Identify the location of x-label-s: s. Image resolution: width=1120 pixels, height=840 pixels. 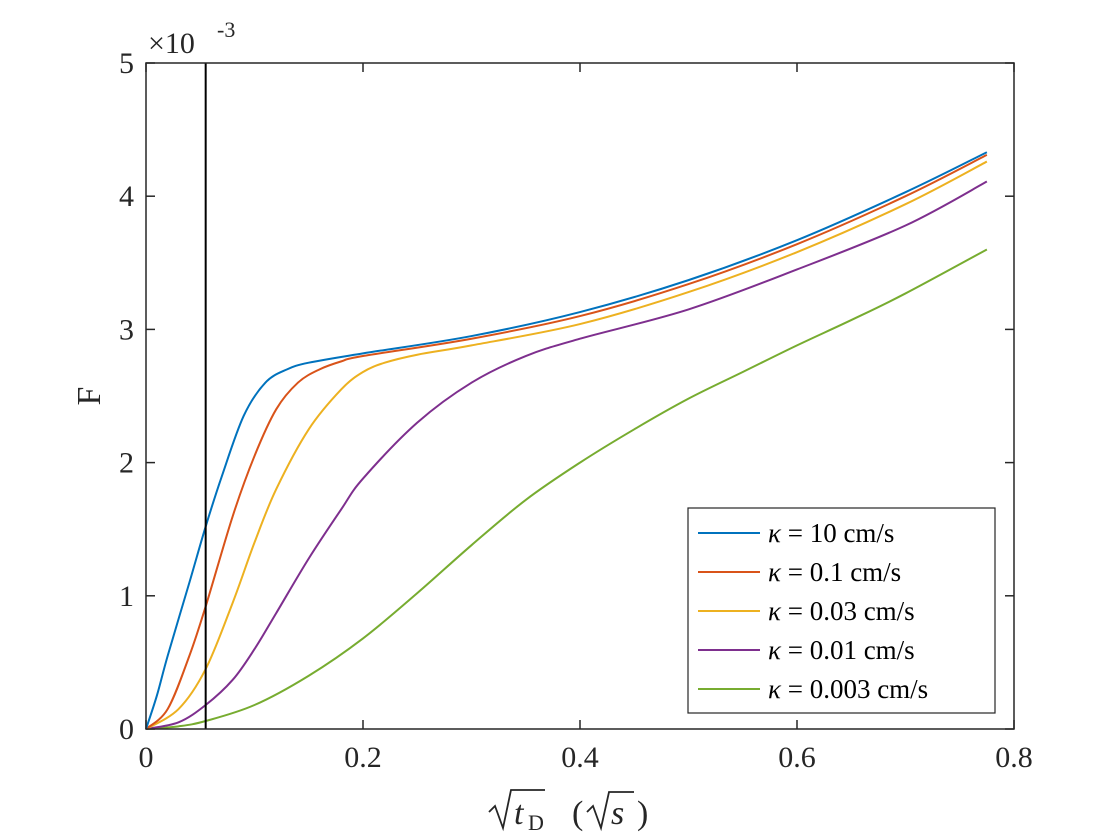
(617, 813).